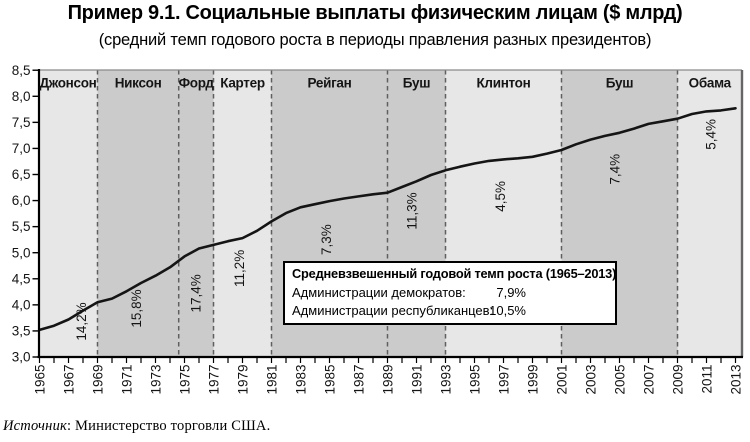 The height and width of the screenshot is (442, 750). I want to click on source-note: Источник: Министерство торговли США., so click(136, 426).